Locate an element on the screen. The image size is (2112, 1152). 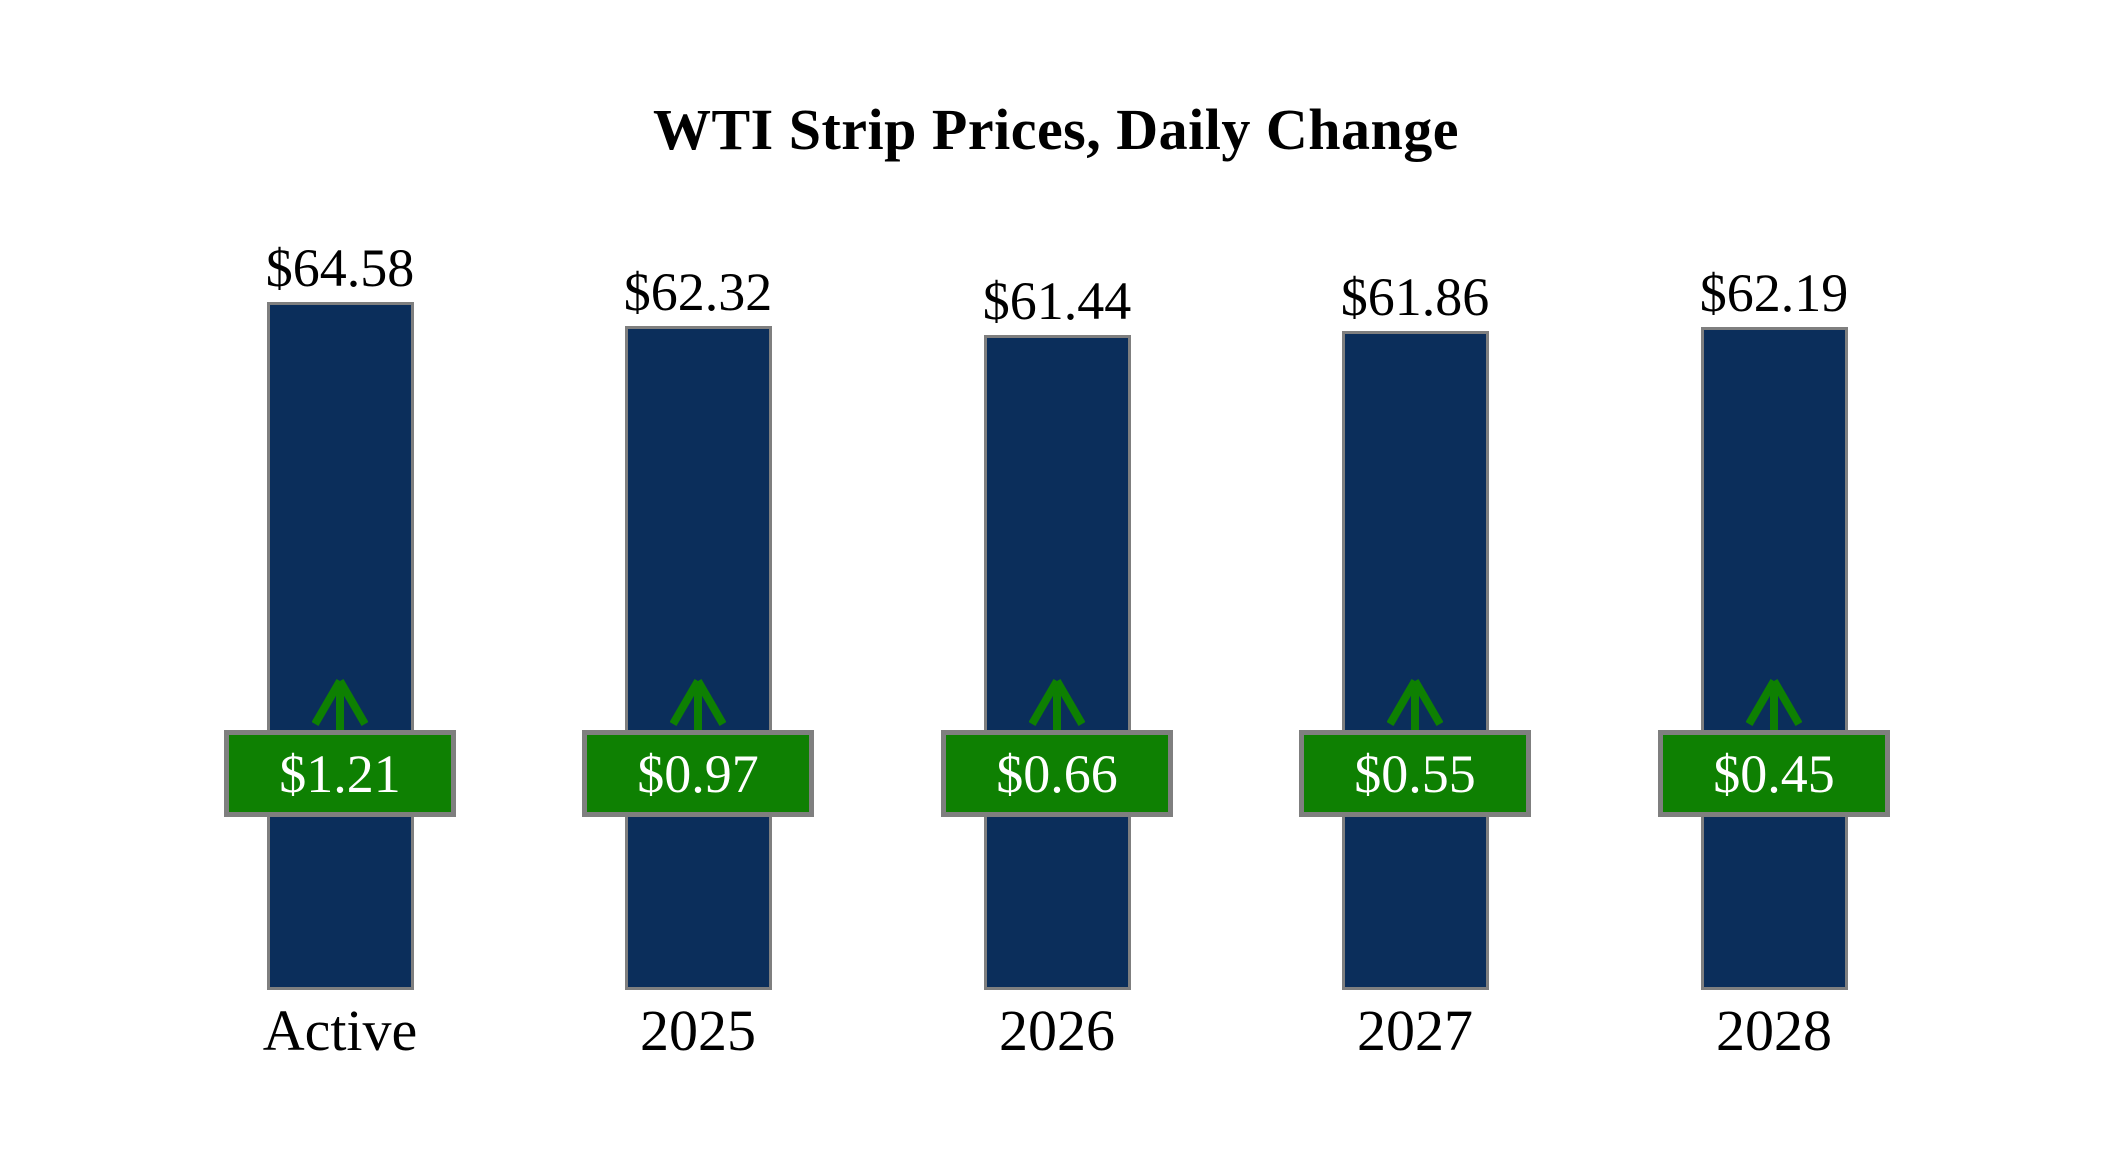
daily-change-badge: $0.66 is located at coordinates (1057, 773).